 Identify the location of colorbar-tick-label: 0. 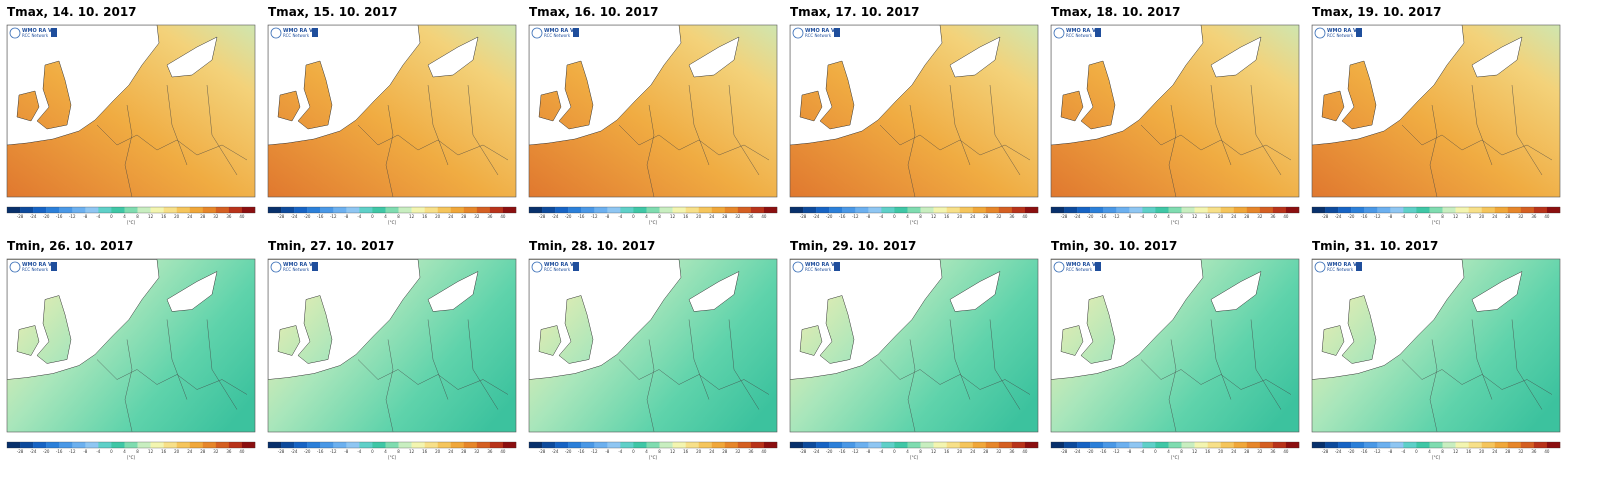
(894, 451).